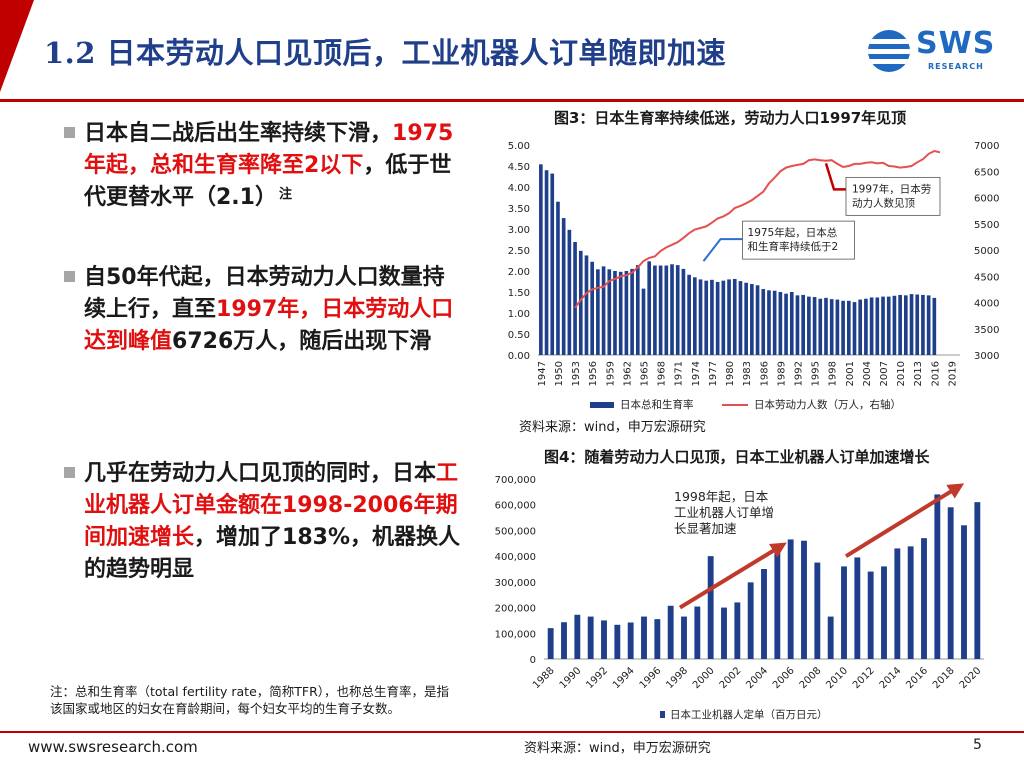 The height and width of the screenshot is (768, 1024). Describe the element at coordinates (571, 678) in the screenshot. I see `fig4-x-tick: 1990` at that location.